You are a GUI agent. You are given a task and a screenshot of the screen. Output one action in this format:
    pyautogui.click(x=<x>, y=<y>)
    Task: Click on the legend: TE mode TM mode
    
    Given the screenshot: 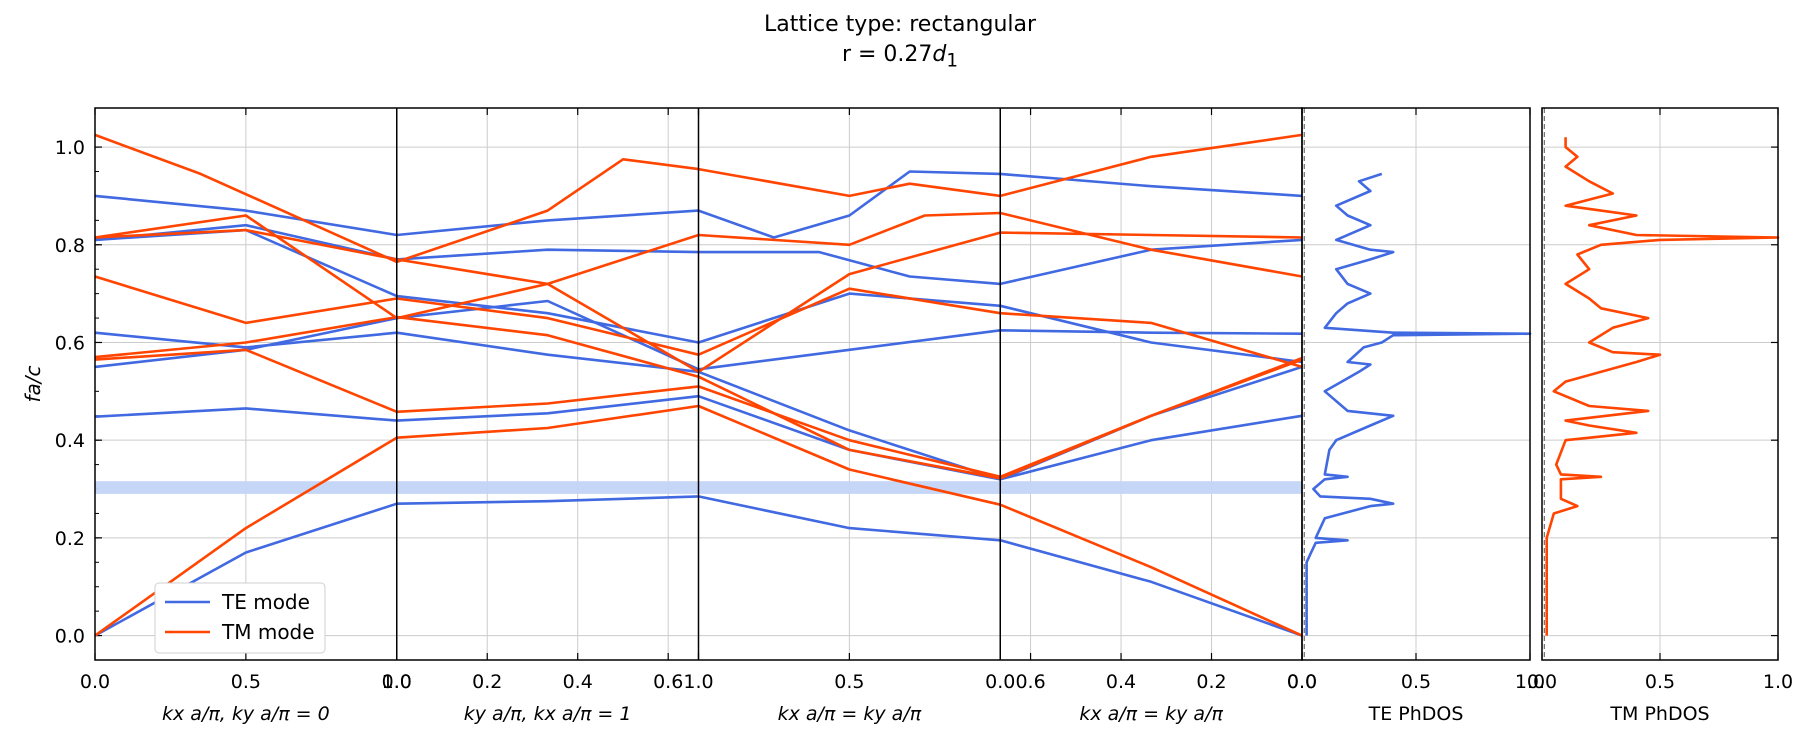 What is the action you would take?
    pyautogui.click(x=240, y=618)
    